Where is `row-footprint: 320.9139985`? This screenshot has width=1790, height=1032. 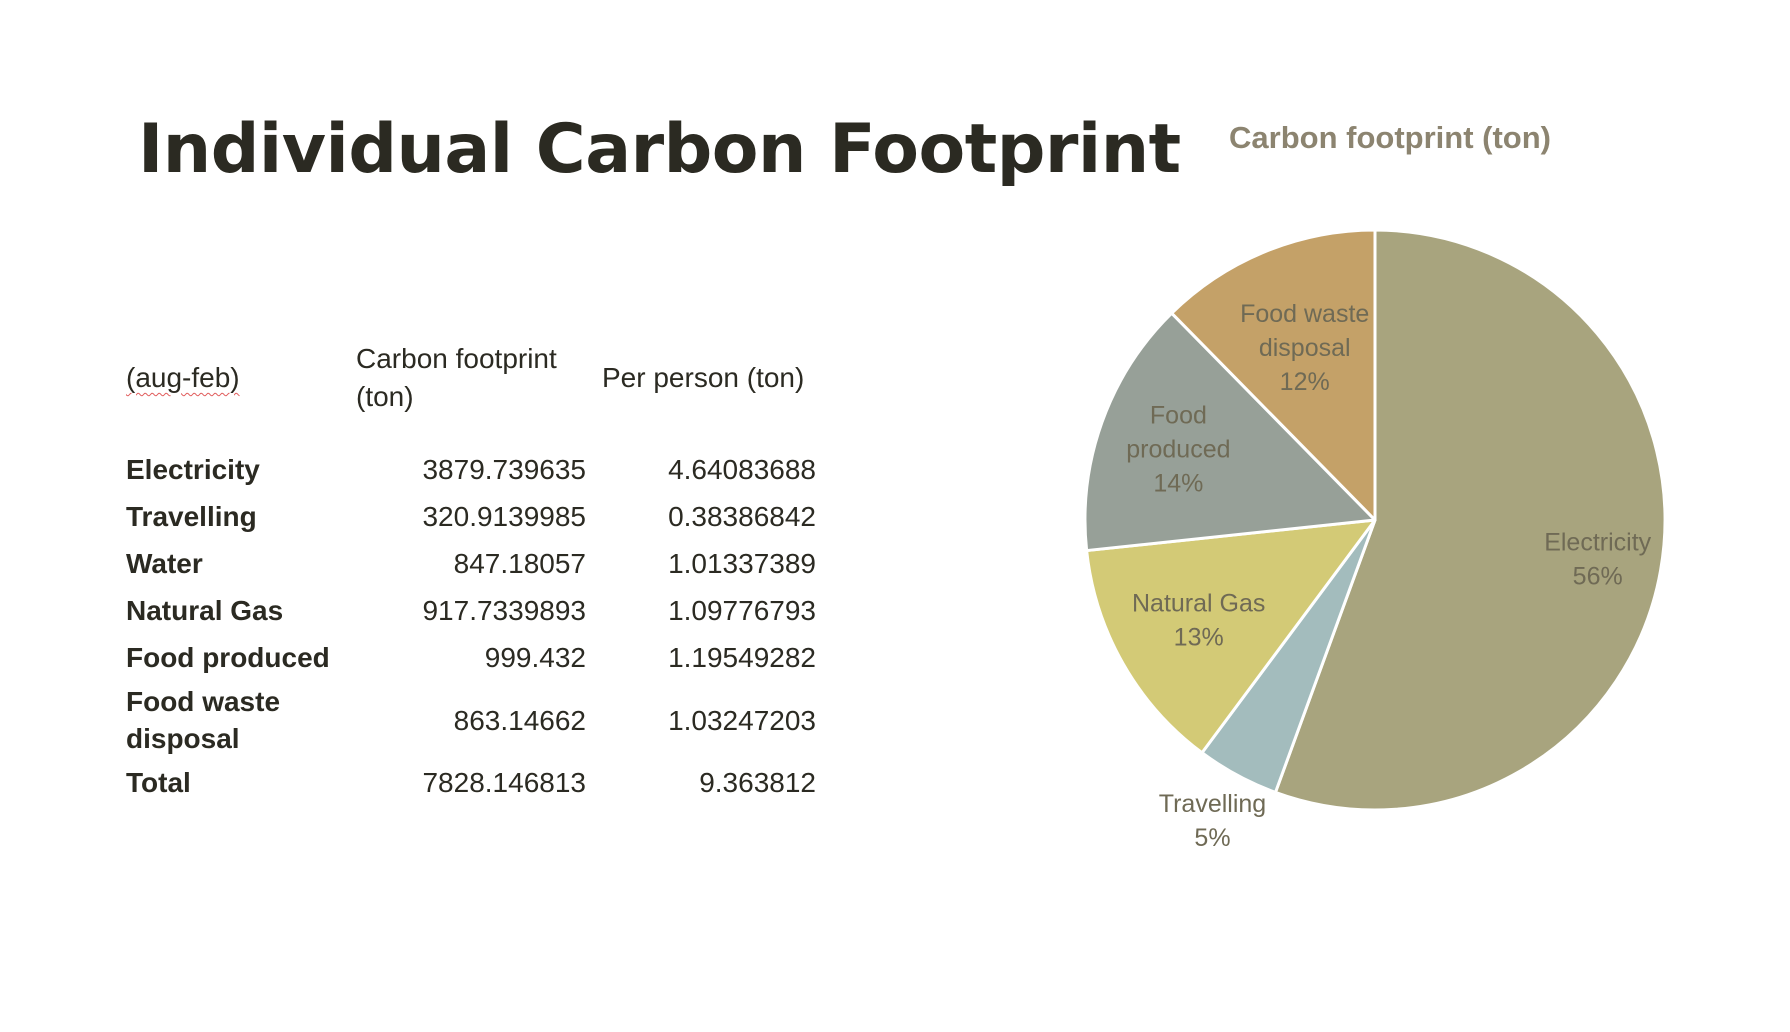 row-footprint: 320.9139985 is located at coordinates (504, 516).